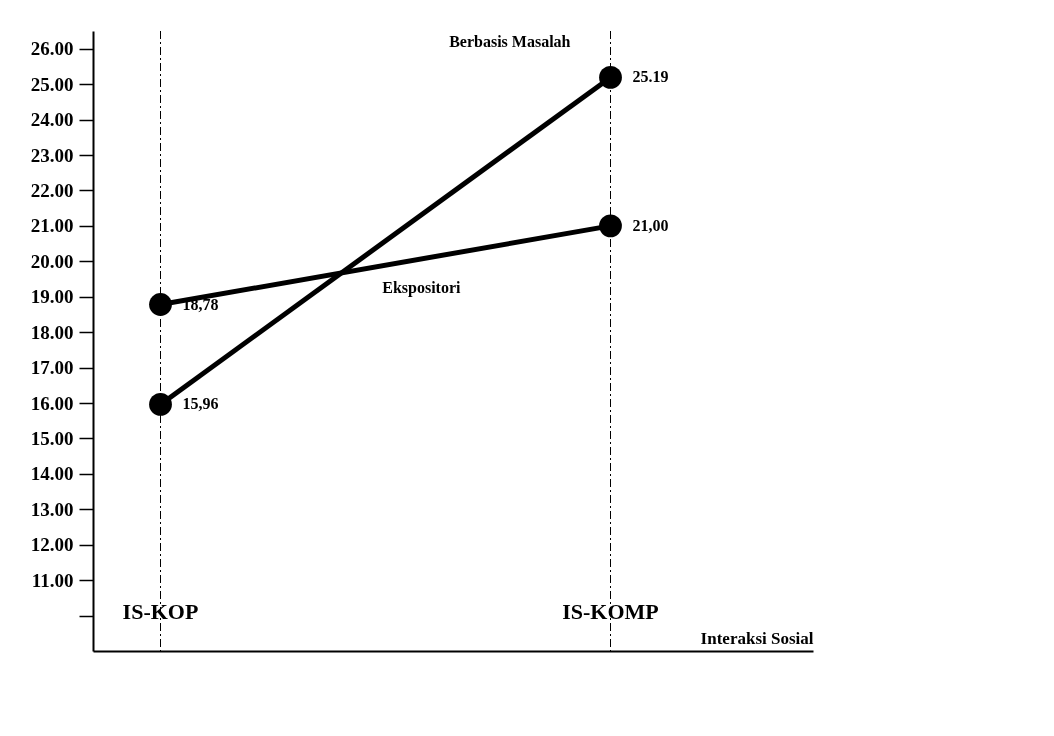 Image resolution: width=1054 pixels, height=736 pixels. I want to click on x-axis-title: Interaksi Sosial, so click(757, 638).